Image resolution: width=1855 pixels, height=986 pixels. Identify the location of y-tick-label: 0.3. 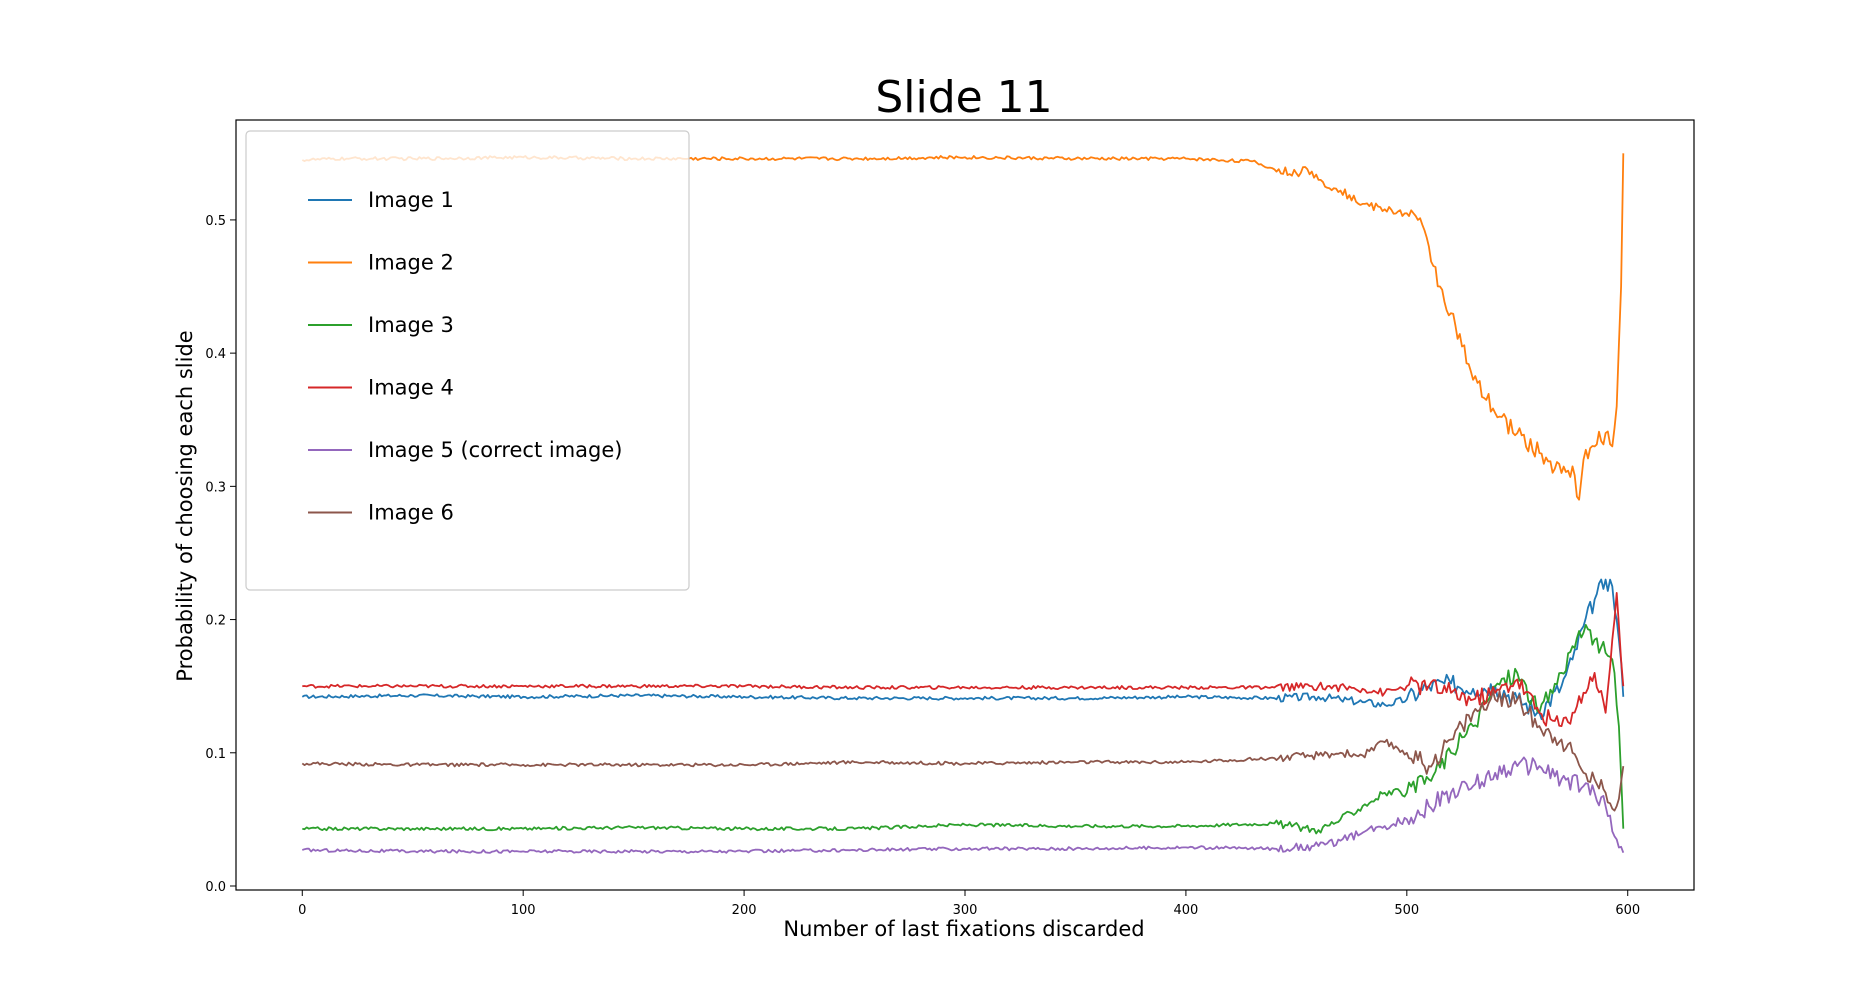
(215, 487).